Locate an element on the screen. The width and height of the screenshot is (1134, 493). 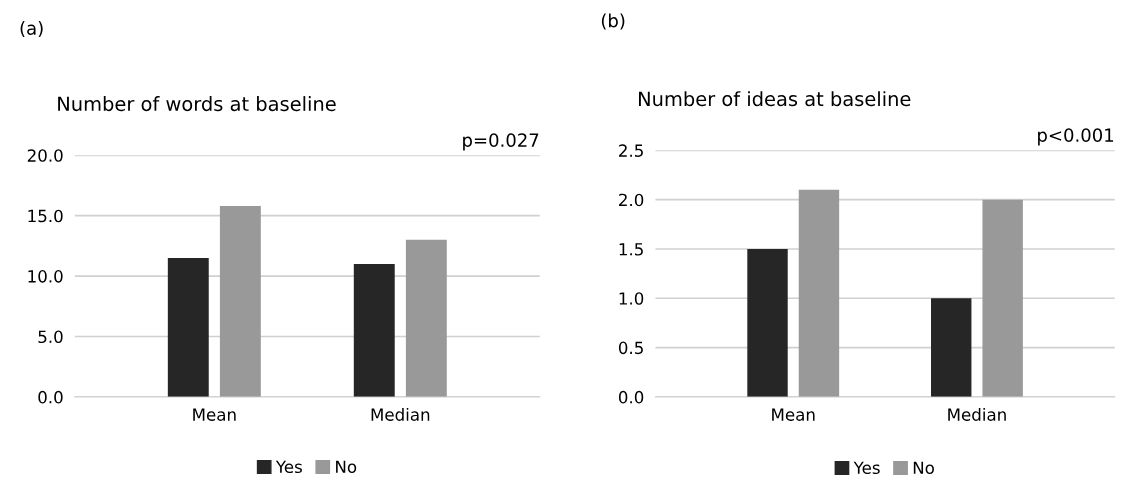
text: p=0.027 is located at coordinates (501, 142).